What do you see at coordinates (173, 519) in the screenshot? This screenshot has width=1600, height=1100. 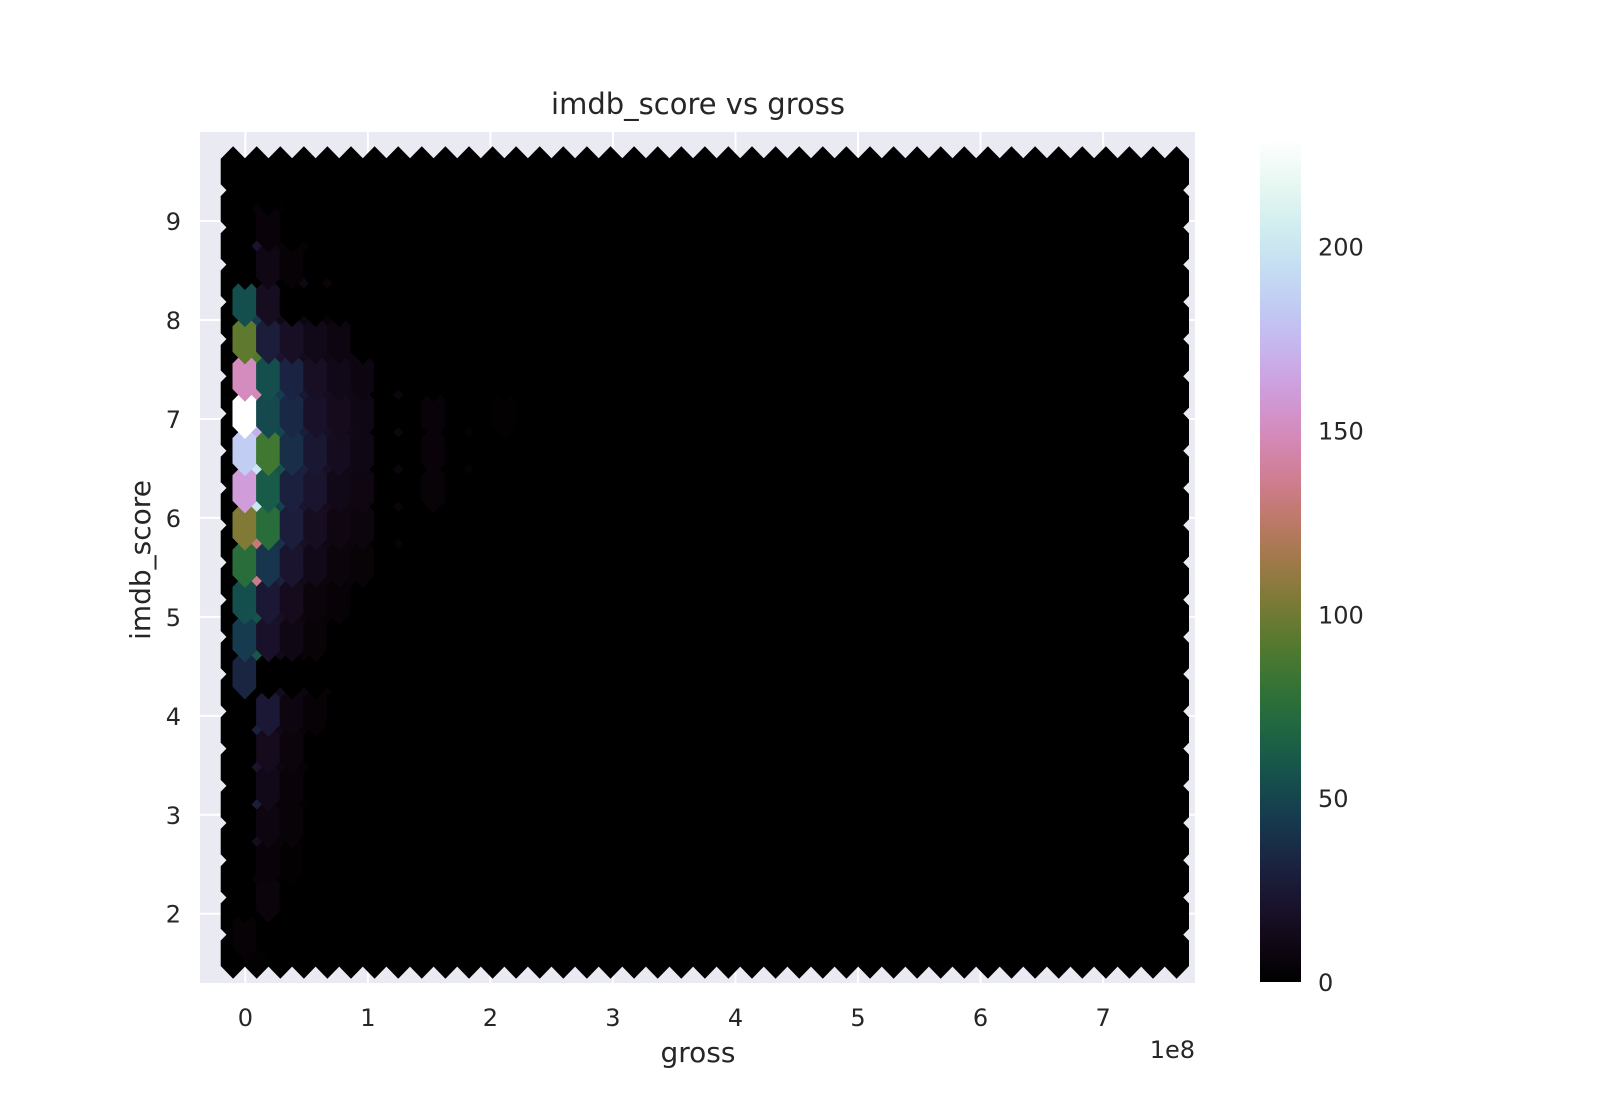 I see `y-tick-label: 6` at bounding box center [173, 519].